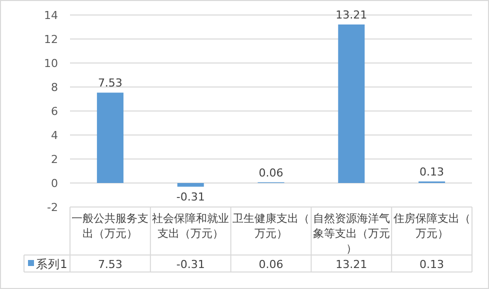 The image size is (489, 289). I want to click on text: 7.53, so click(110, 264).